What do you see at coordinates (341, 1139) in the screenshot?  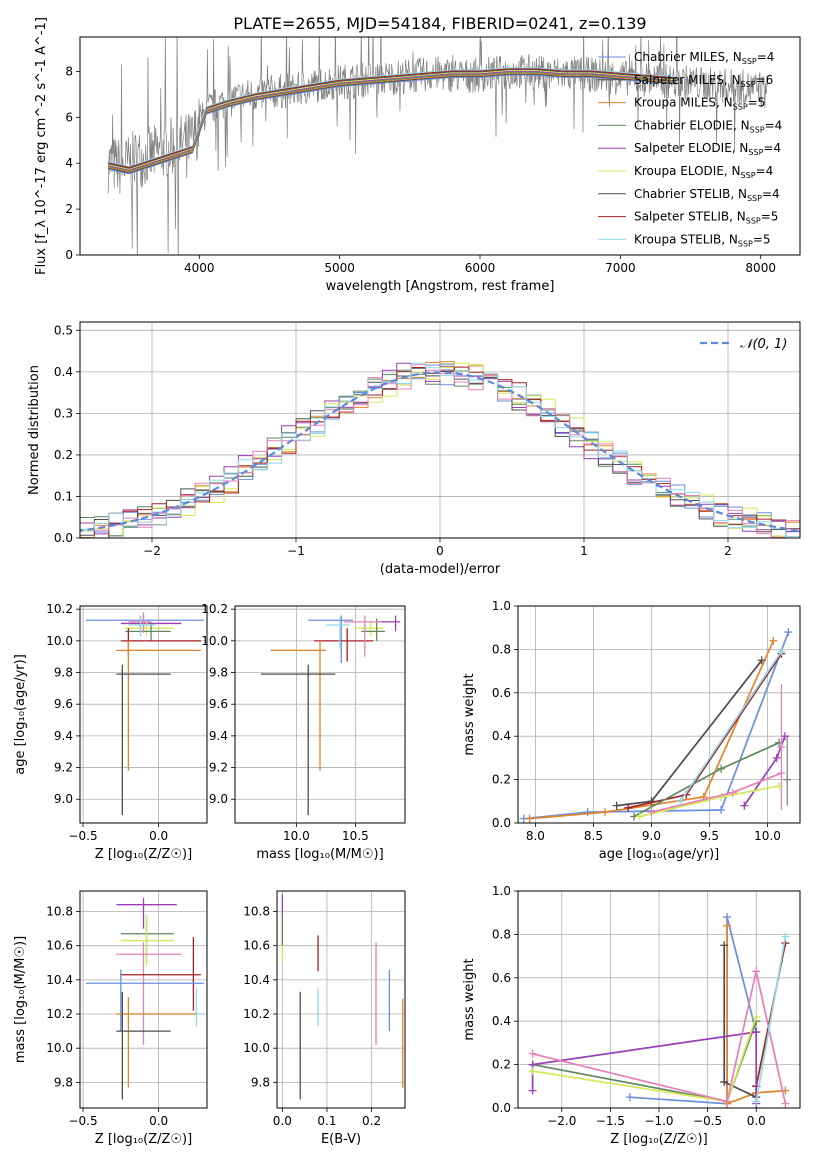 I see `x-axis-label: E(B-V)` at bounding box center [341, 1139].